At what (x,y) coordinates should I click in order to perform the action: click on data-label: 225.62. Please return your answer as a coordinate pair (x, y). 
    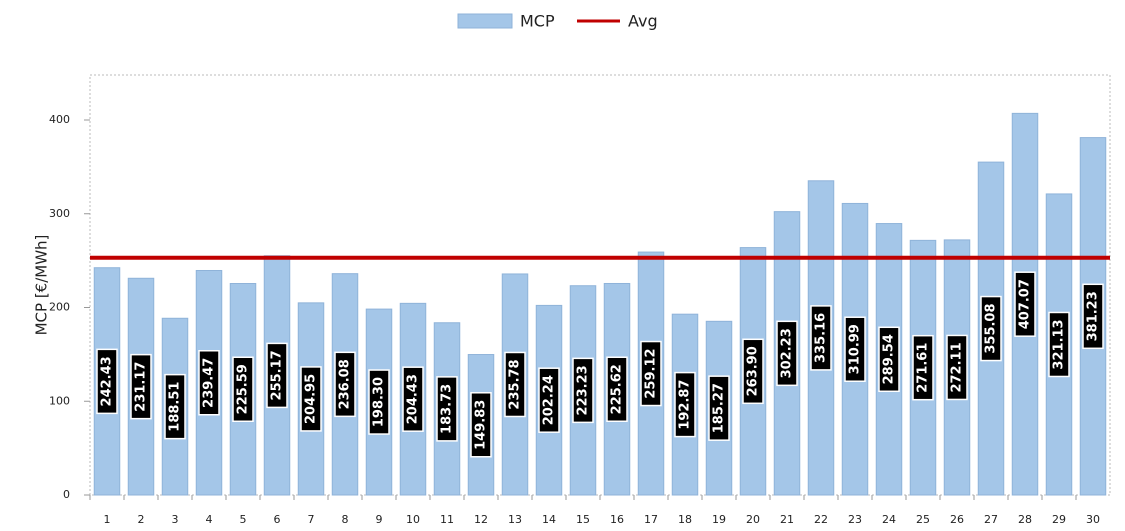
    Looking at the image, I should click on (617, 389).